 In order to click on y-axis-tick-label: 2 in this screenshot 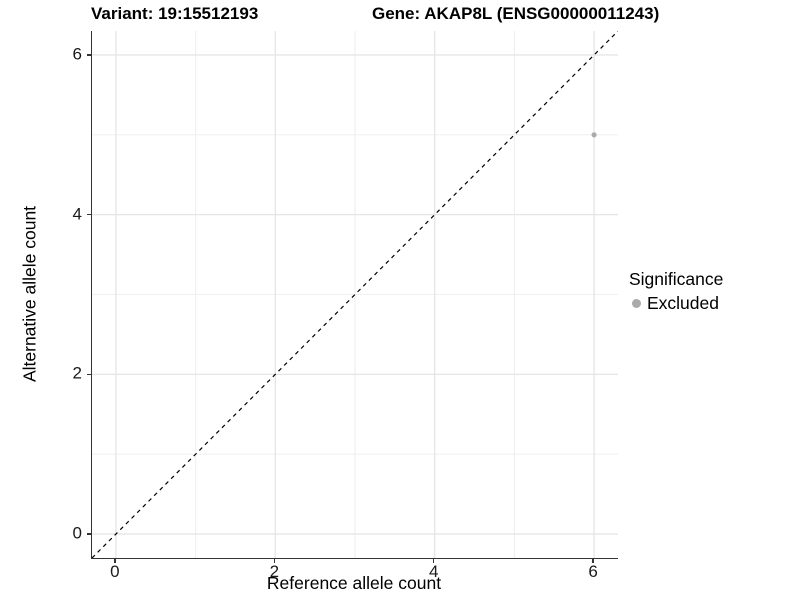, I will do `click(77, 373)`.